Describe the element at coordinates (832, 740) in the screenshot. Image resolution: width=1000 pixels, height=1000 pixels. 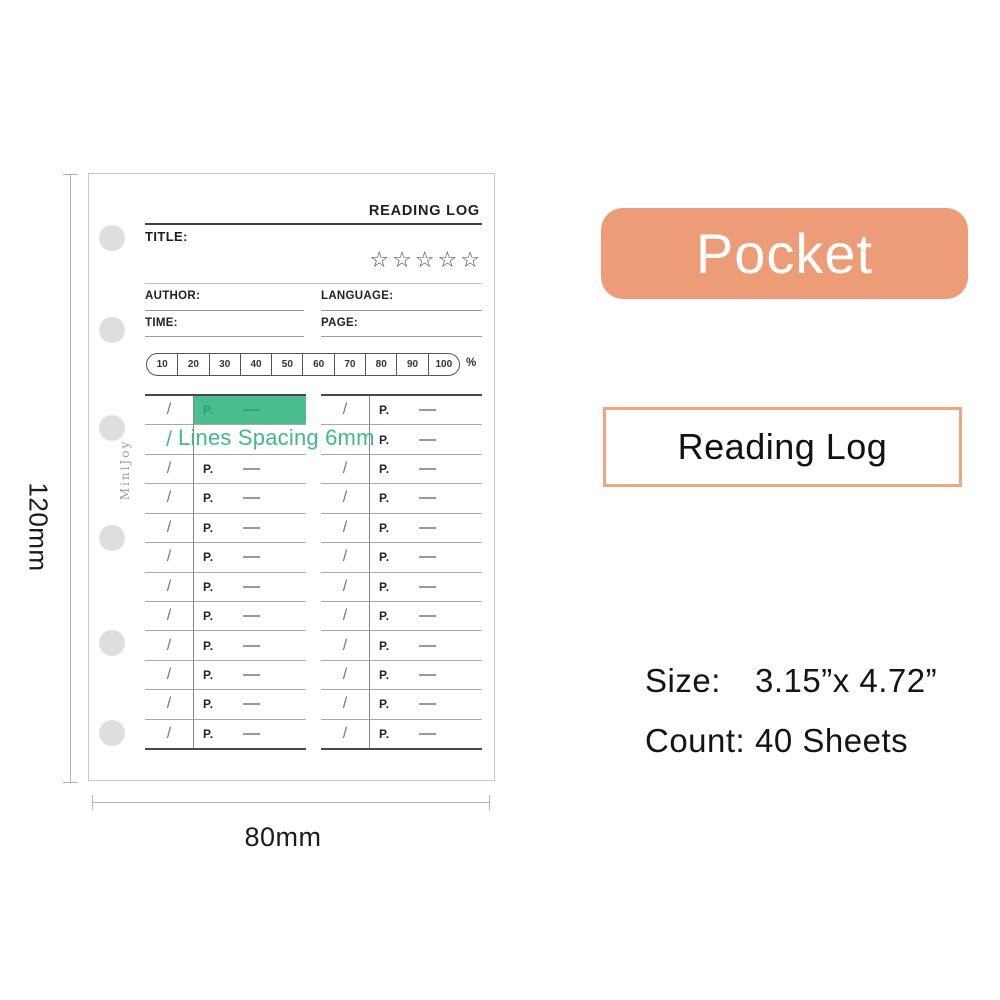
I see `spec-count-value: 40 Sheets` at that location.